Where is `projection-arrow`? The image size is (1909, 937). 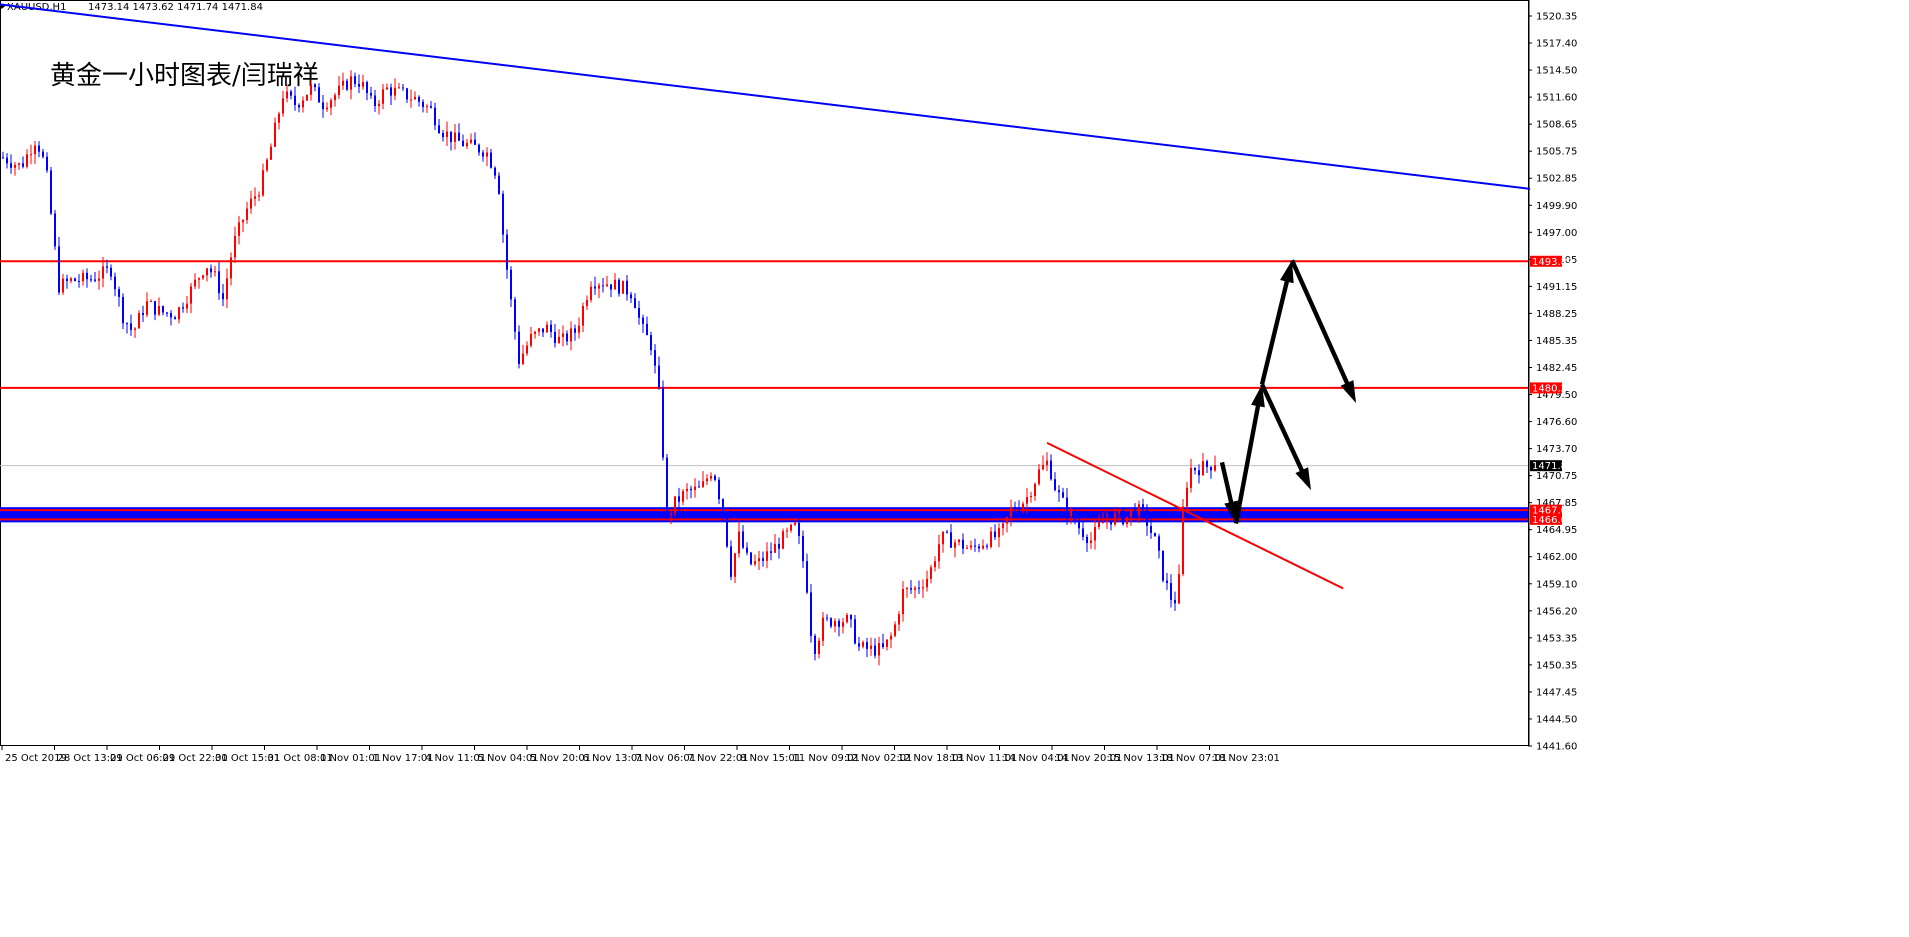 projection-arrow is located at coordinates (1322, 331).